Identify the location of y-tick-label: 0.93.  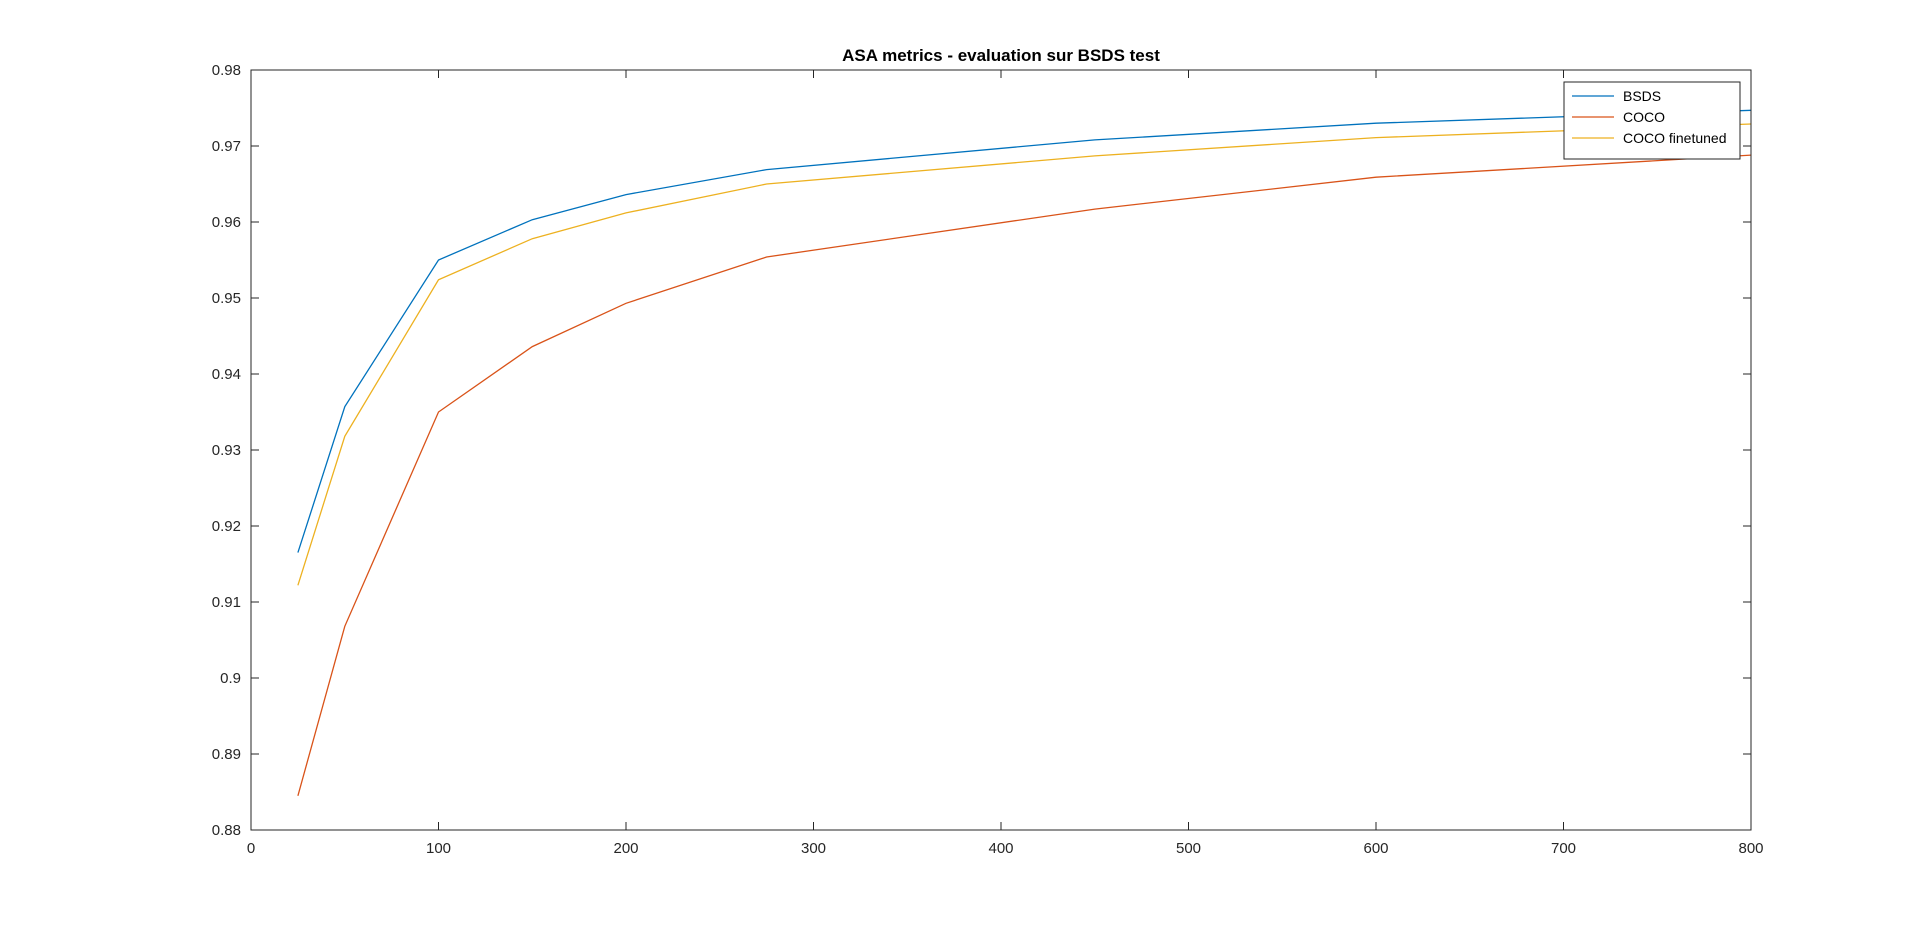
(226, 450).